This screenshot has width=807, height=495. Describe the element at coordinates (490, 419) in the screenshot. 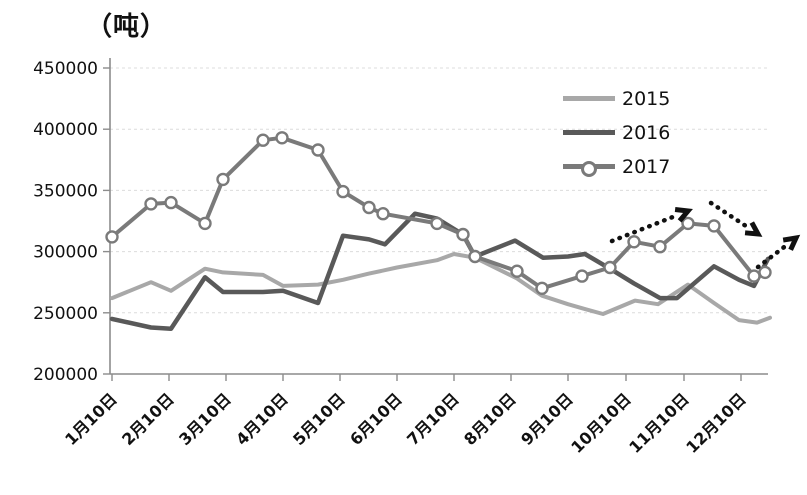

I see `x-axis-label: 8月10日` at that location.